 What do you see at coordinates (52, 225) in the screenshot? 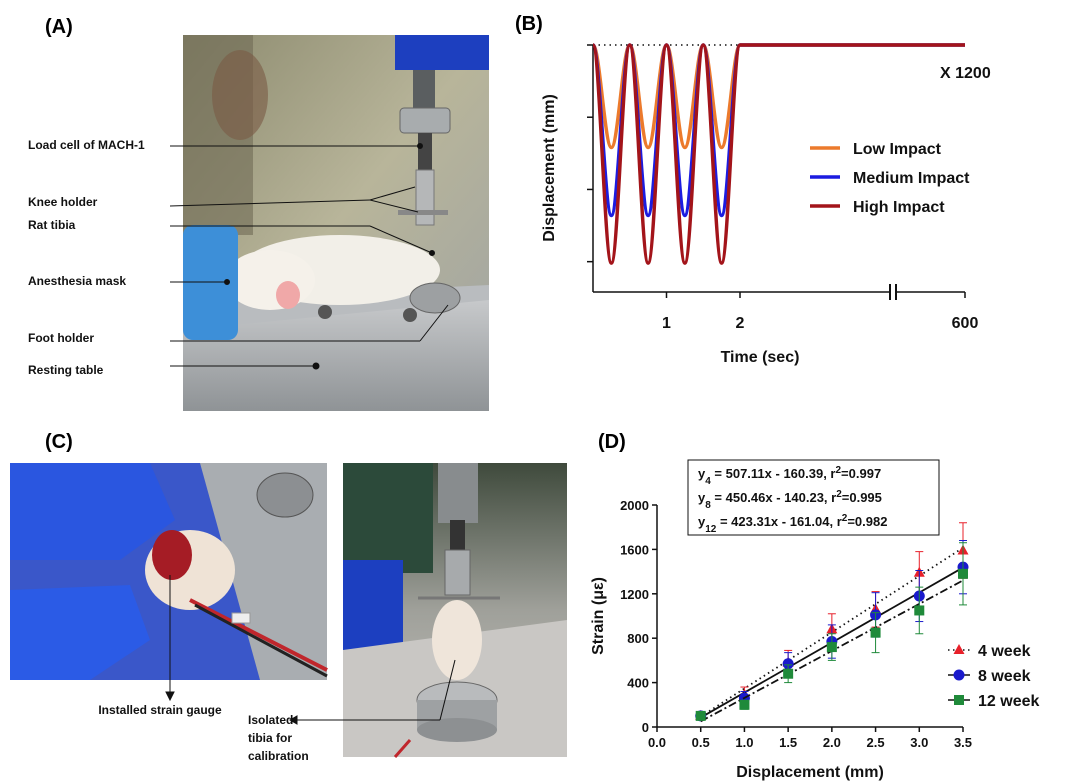
I see `callout-label: Rat tibia` at bounding box center [52, 225].